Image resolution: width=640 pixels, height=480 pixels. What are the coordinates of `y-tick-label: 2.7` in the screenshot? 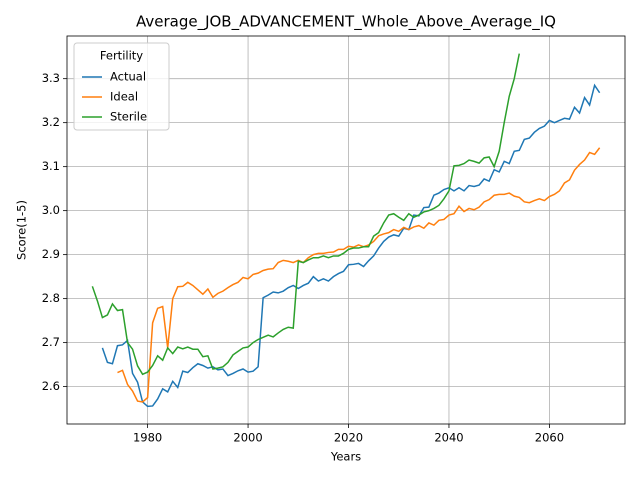 It's located at (51, 342).